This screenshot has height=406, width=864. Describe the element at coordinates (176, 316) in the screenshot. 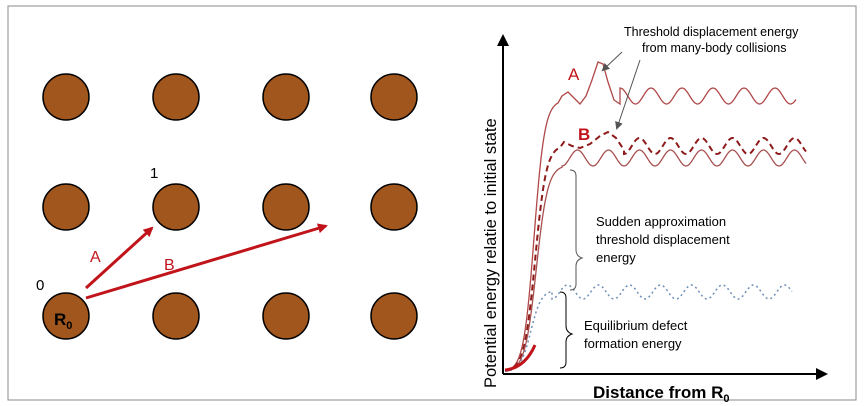

I see `lattice-atom-r2-c1` at that location.